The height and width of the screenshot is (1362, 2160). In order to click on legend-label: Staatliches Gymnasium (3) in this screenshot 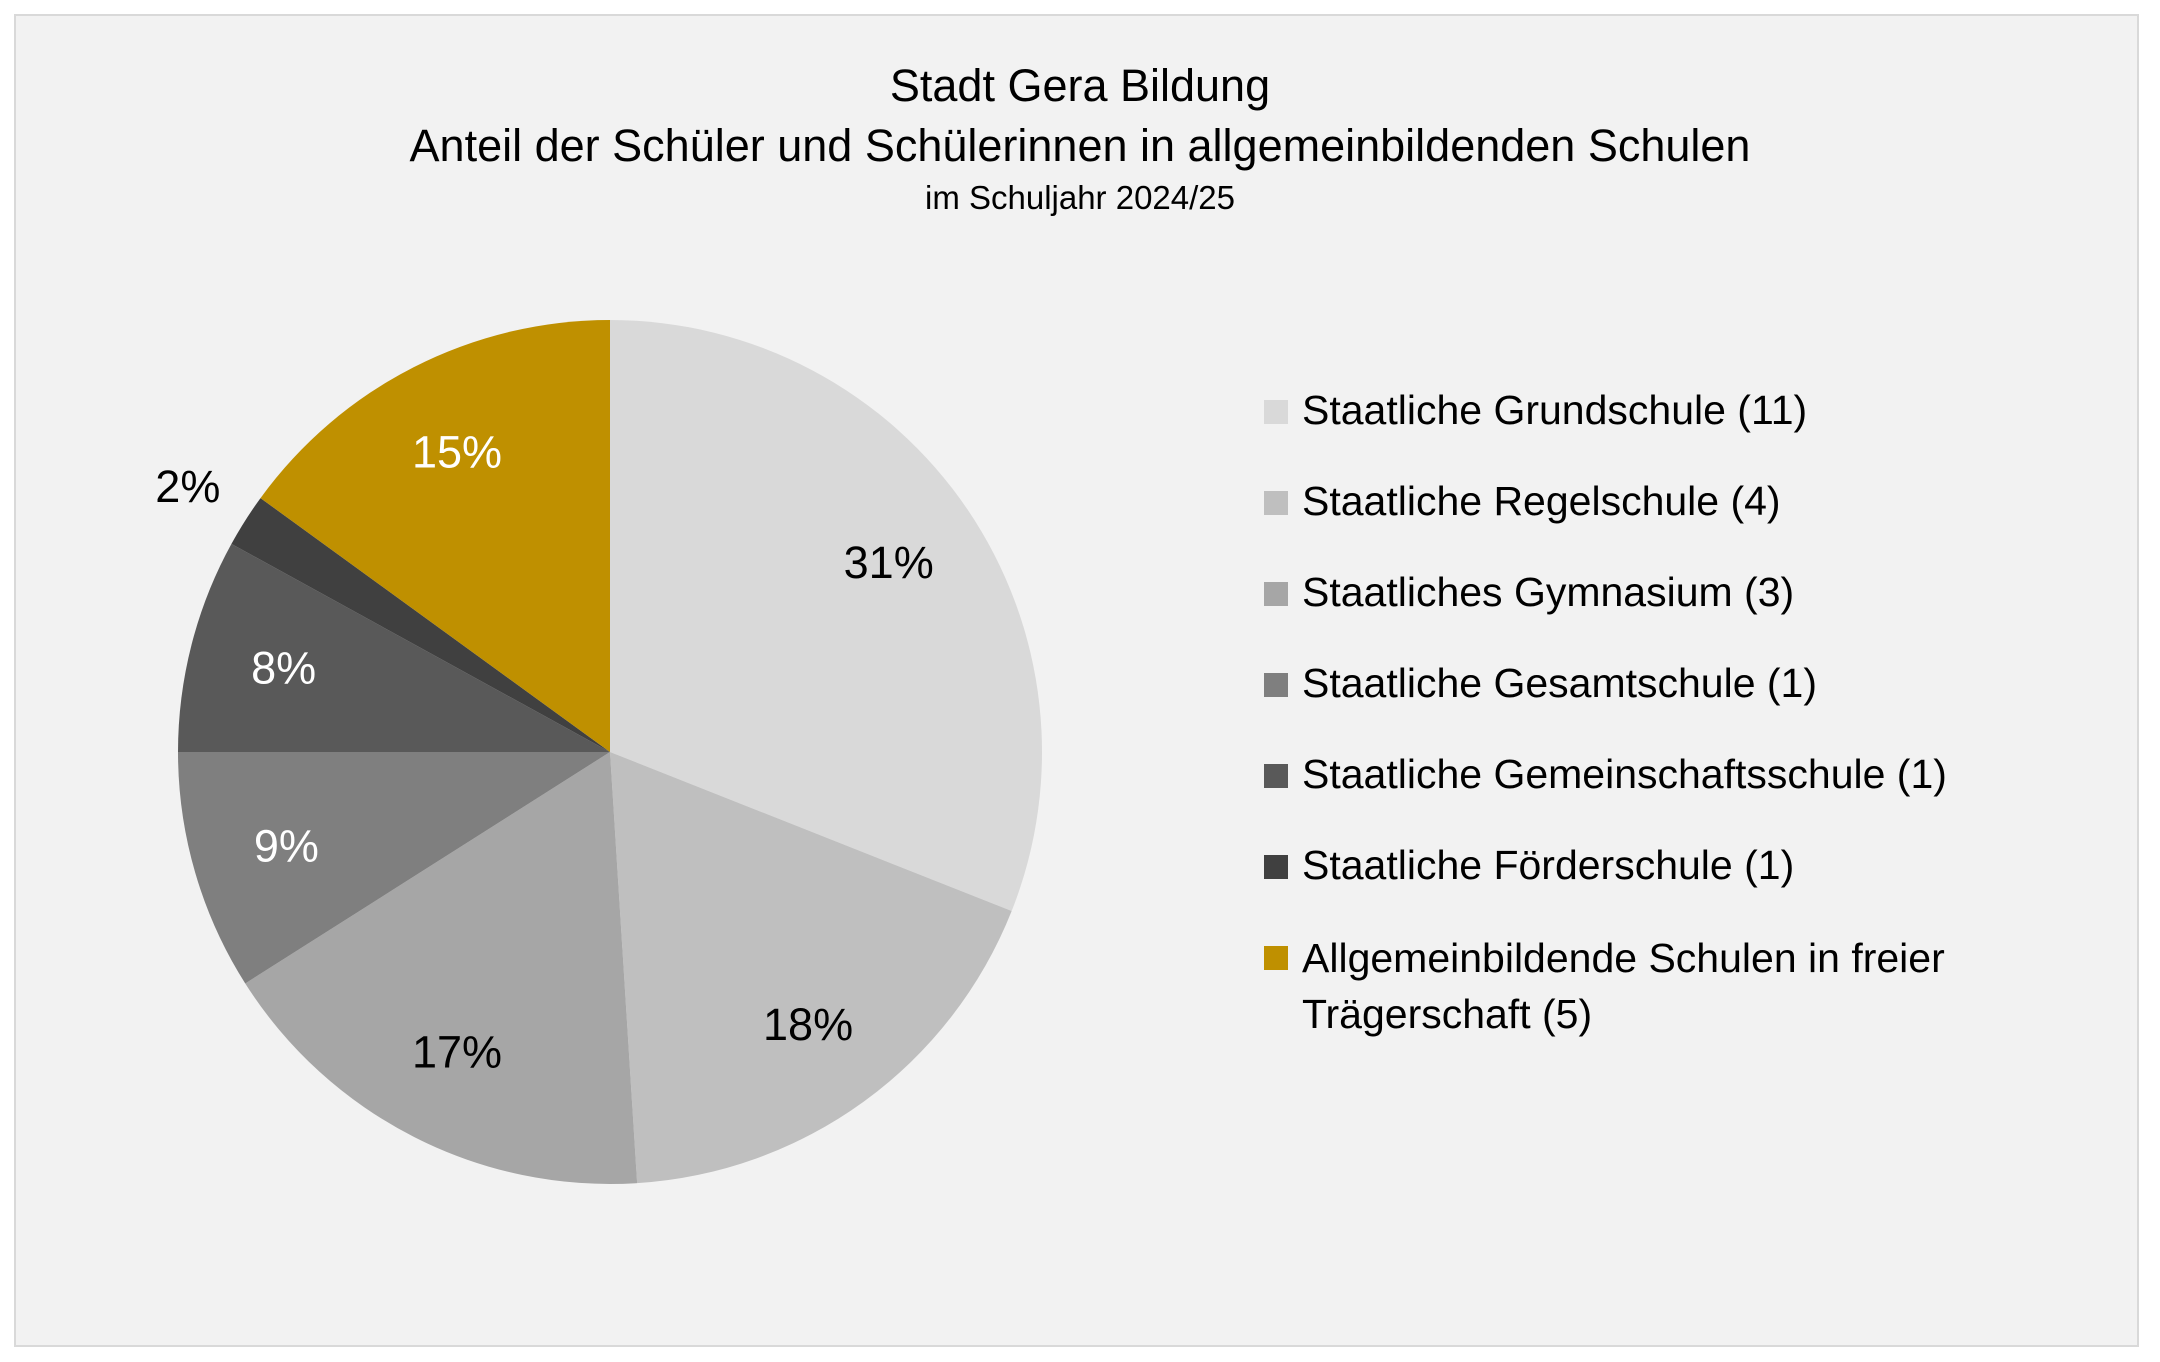, I will do `click(1548, 592)`.